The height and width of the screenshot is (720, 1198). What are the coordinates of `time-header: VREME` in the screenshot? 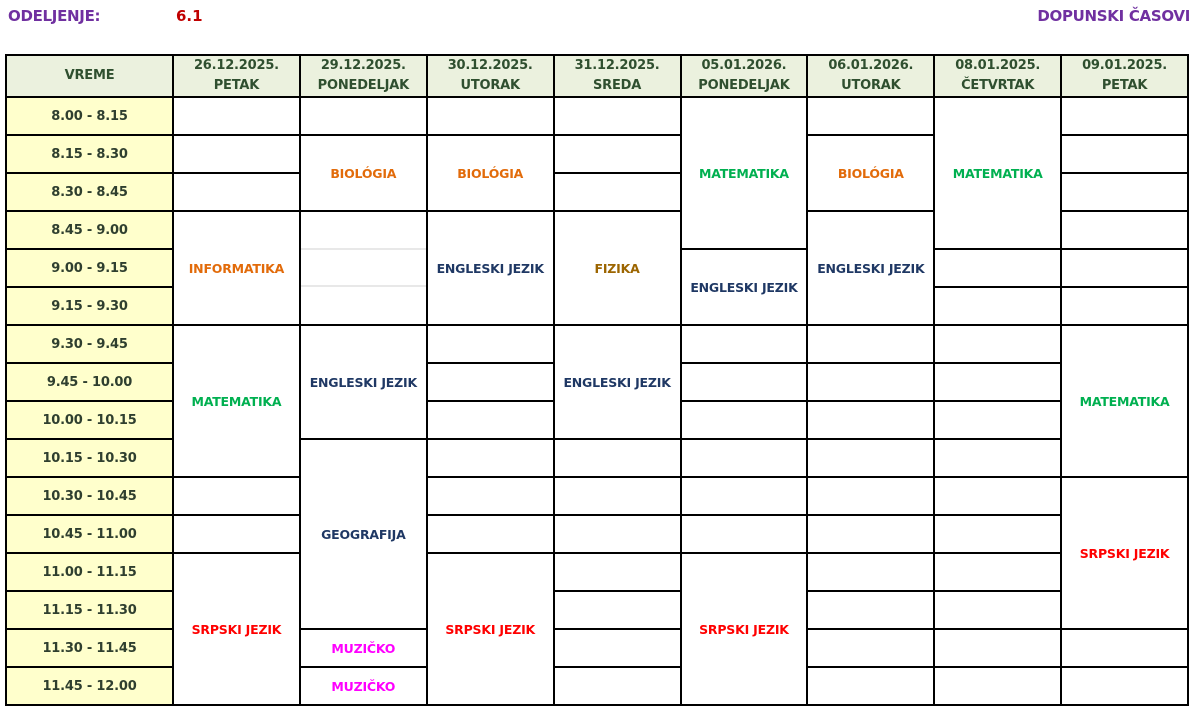 It's located at (89, 76).